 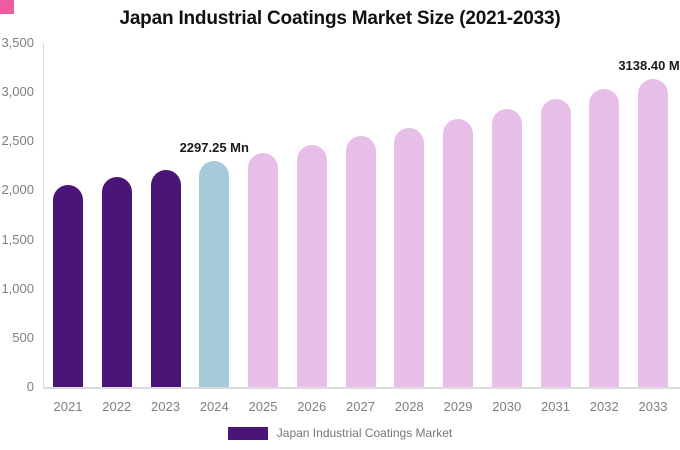 What do you see at coordinates (312, 406) in the screenshot?
I see `x-axis-tick-label: 2026` at bounding box center [312, 406].